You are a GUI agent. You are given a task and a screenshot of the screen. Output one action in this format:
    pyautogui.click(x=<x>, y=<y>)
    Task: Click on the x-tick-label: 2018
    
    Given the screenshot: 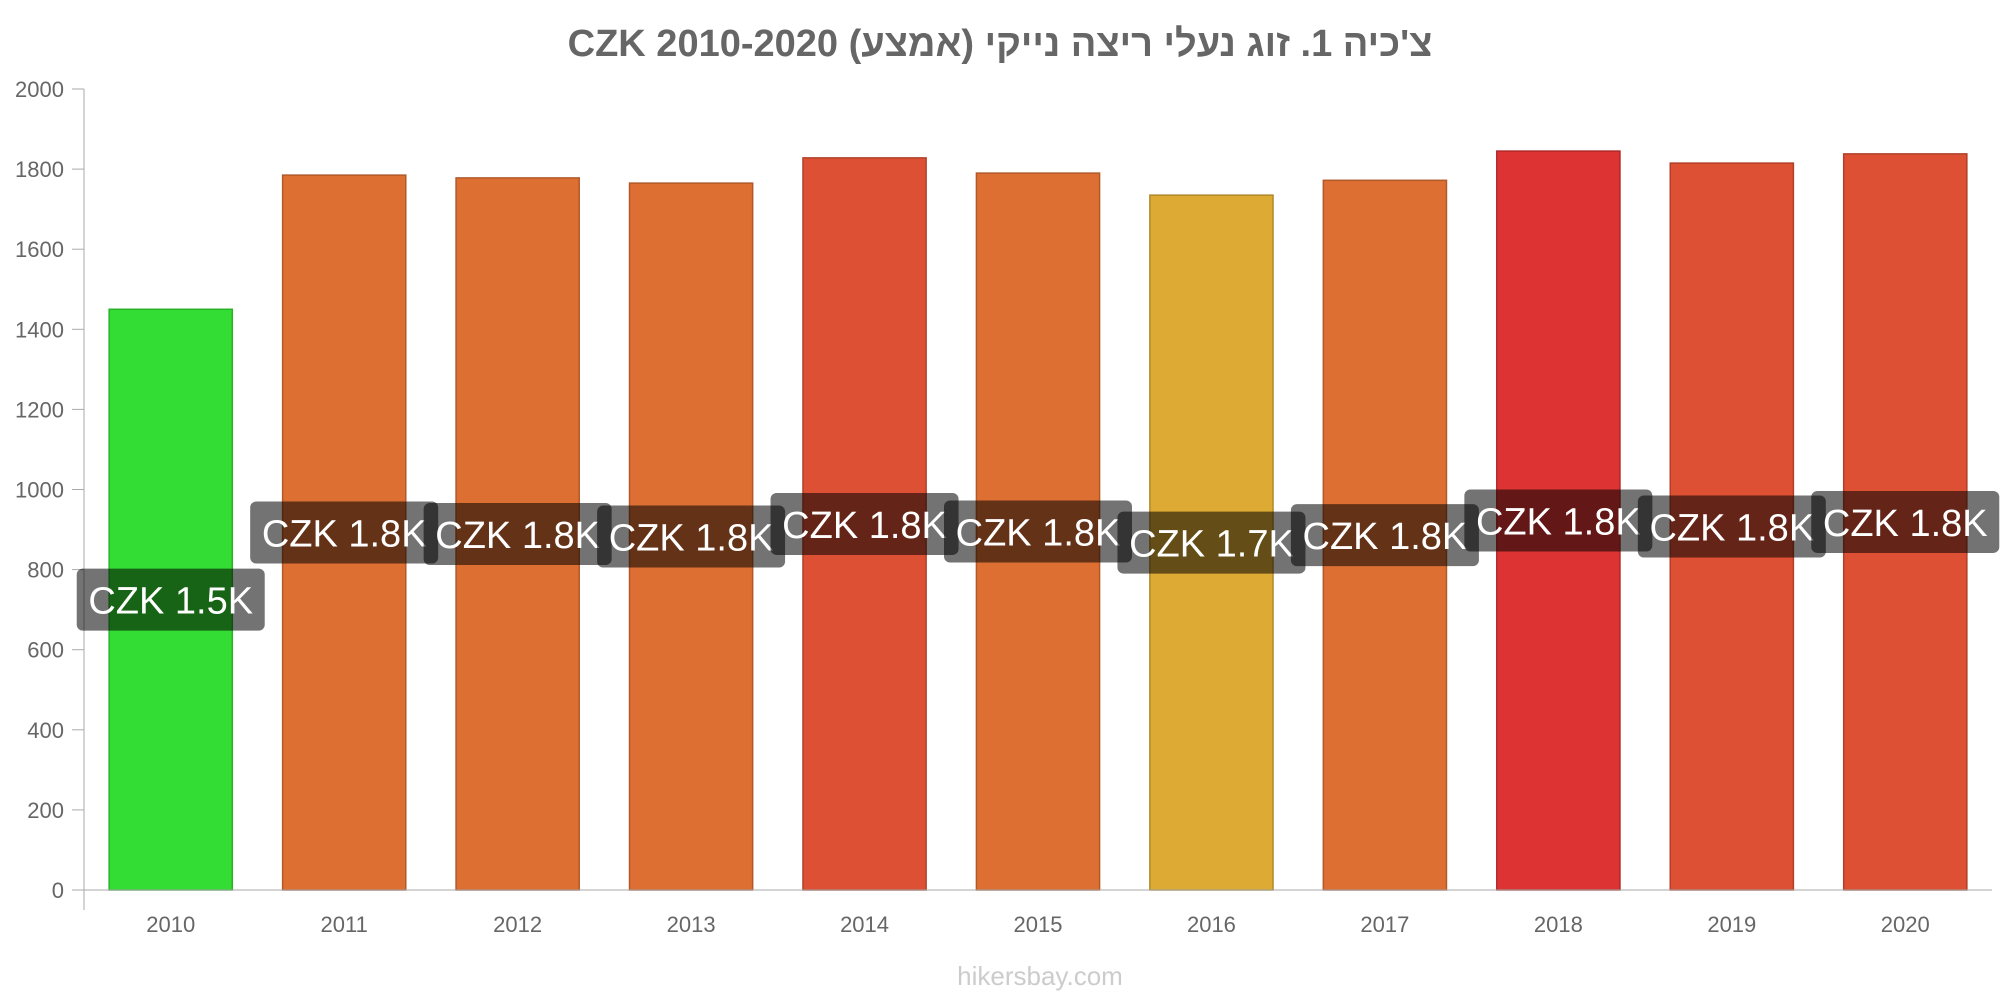 What is the action you would take?
    pyautogui.click(x=1558, y=924)
    